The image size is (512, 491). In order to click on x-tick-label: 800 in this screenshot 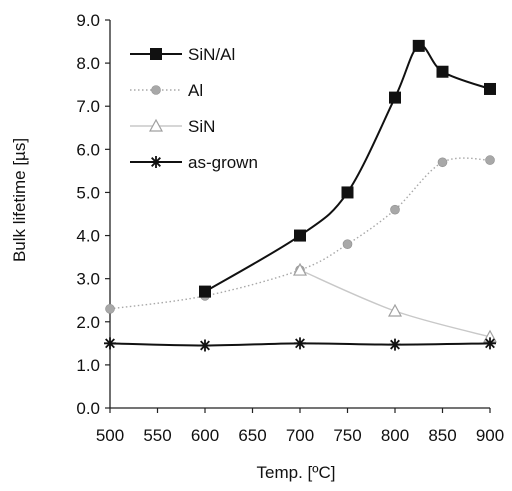, I will do `click(395, 435)`.